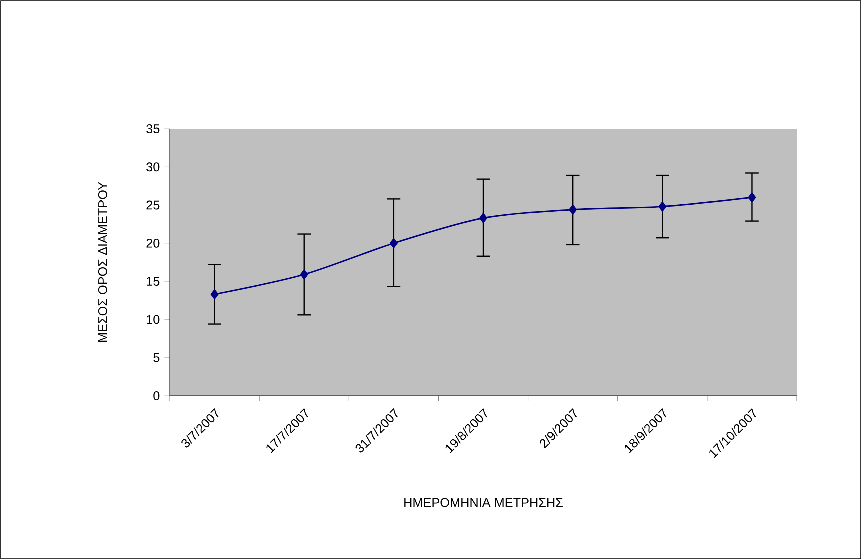  I want to click on y-tick-label: 15, so click(153, 281).